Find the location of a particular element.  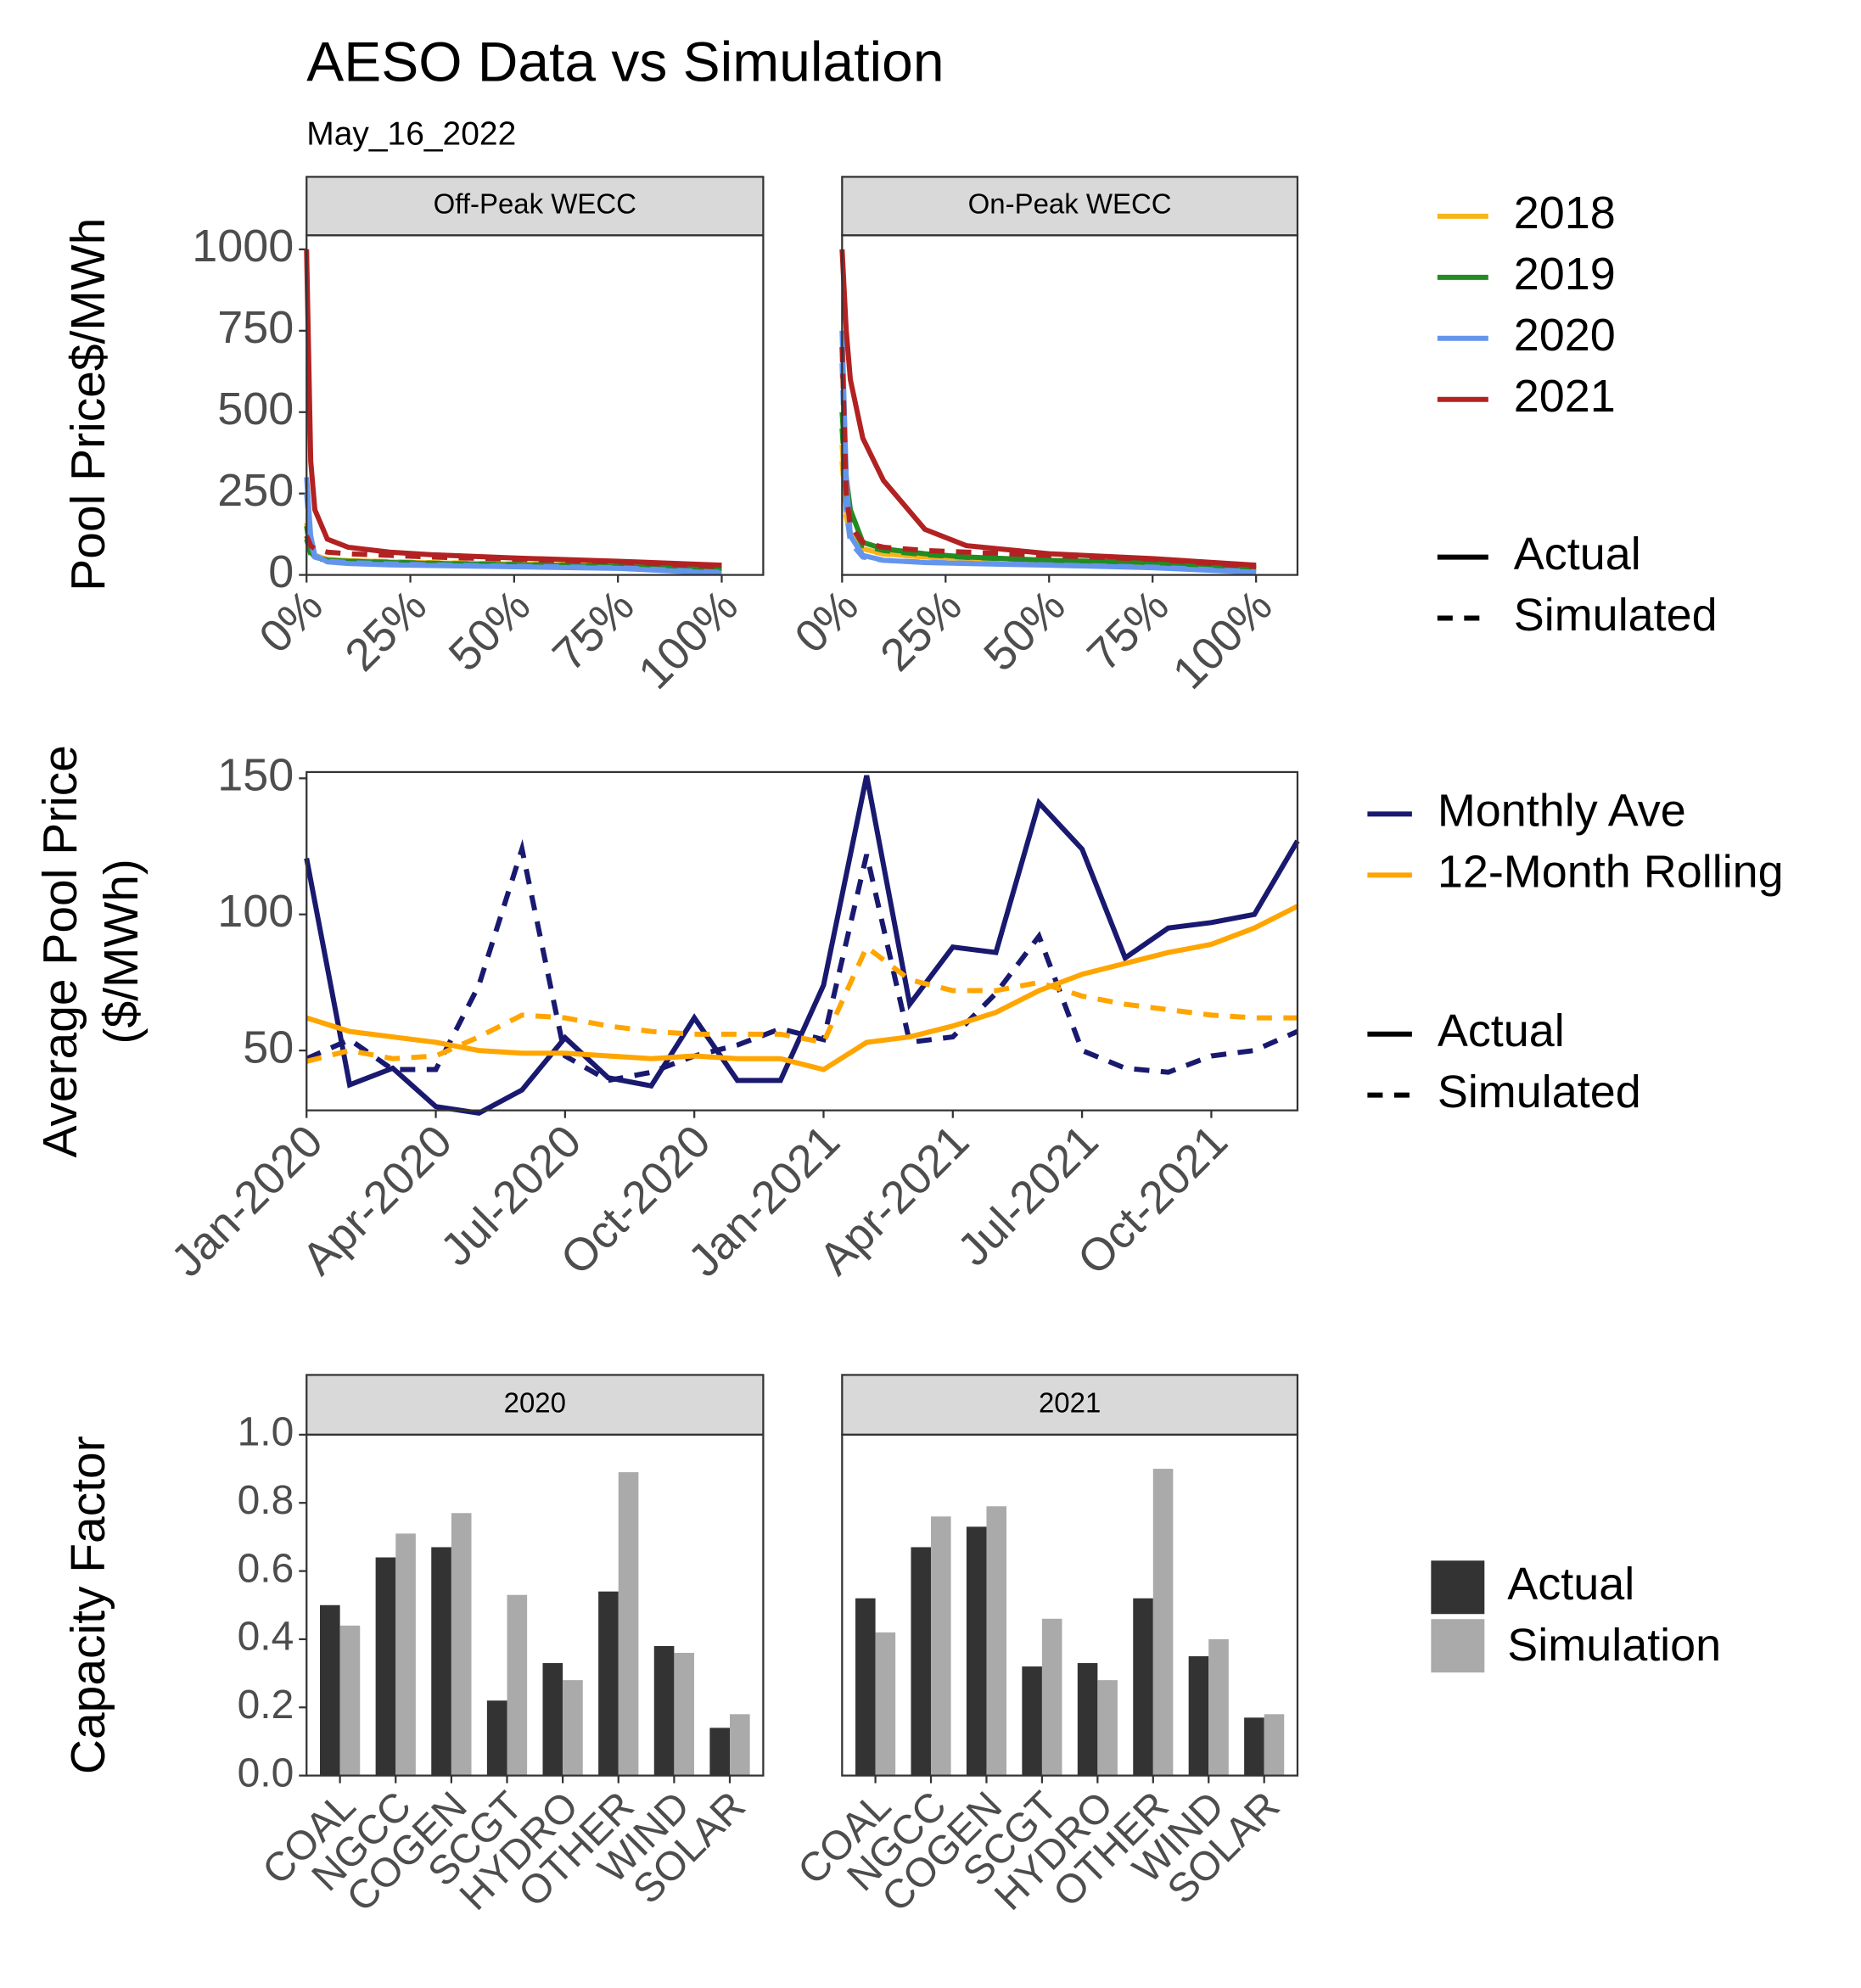

strip-label: 2021 is located at coordinates (1070, 1402).